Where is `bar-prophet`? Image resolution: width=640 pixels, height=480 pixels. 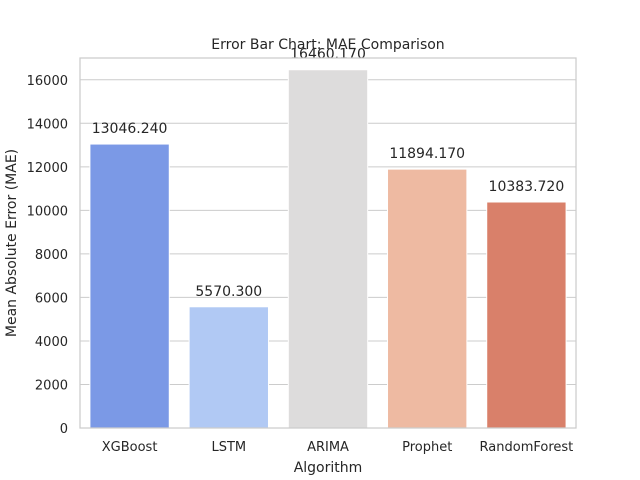 bar-prophet is located at coordinates (427, 298).